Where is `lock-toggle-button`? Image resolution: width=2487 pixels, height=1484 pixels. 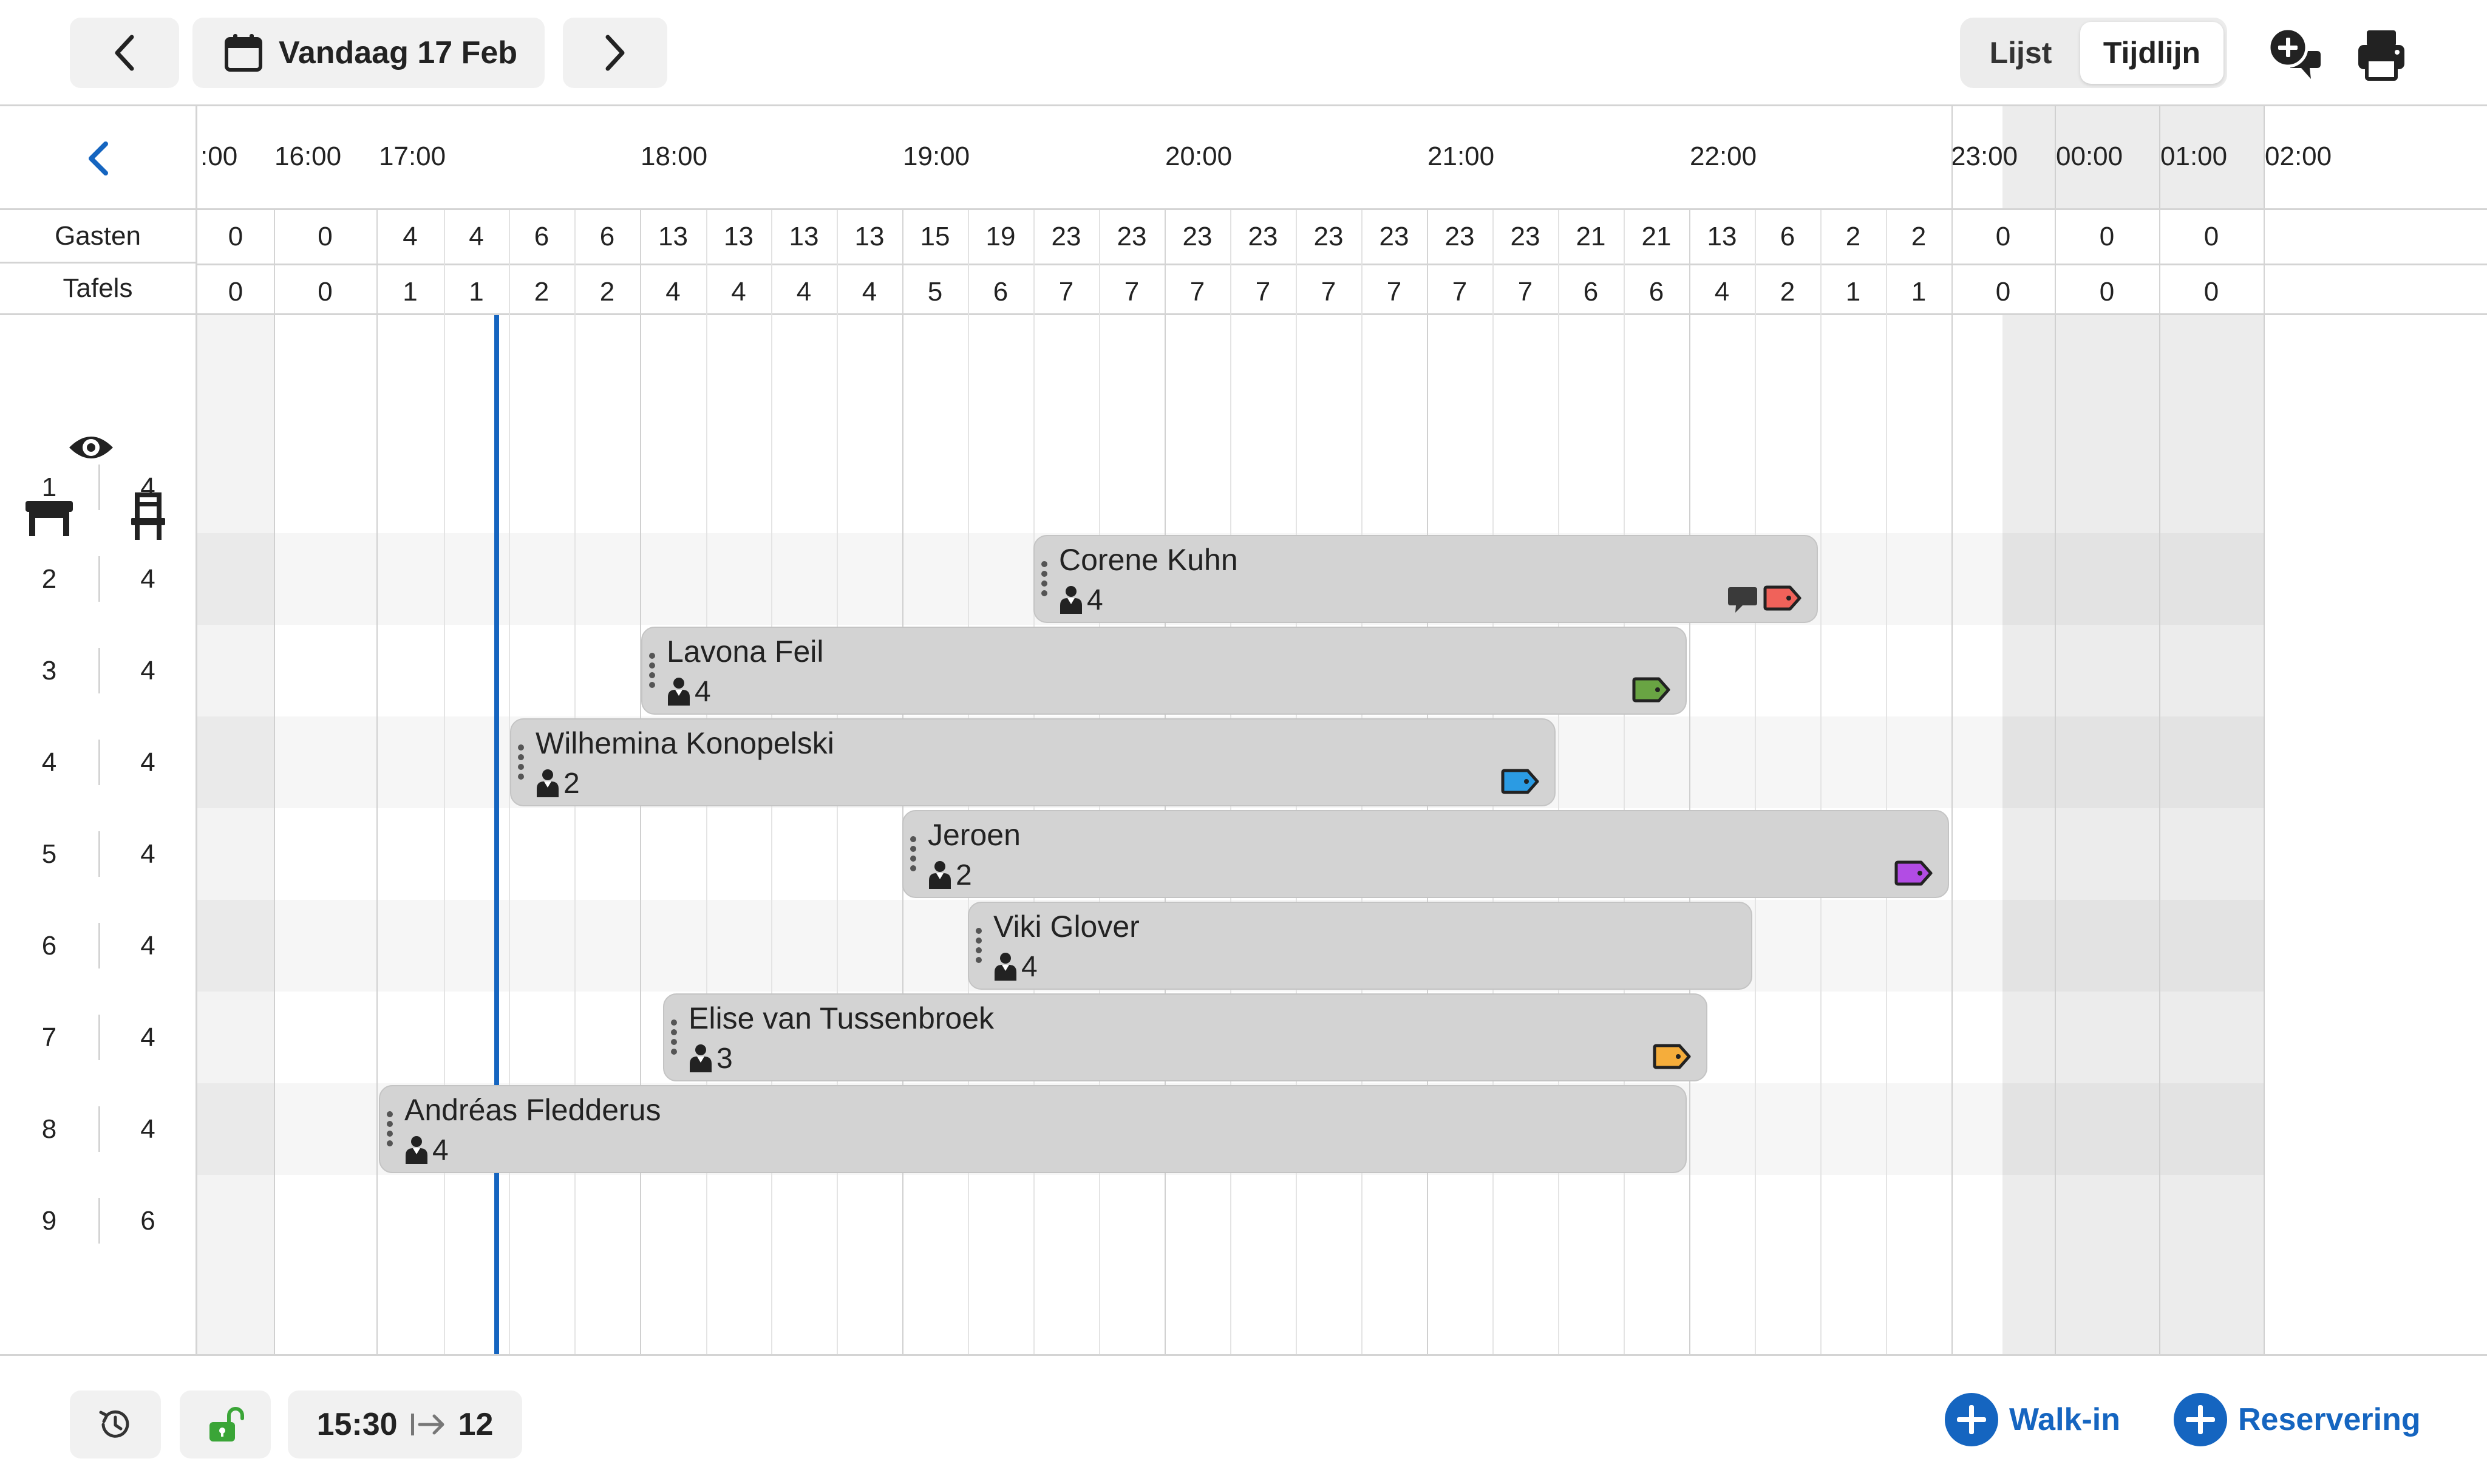 lock-toggle-button is located at coordinates (225, 1424).